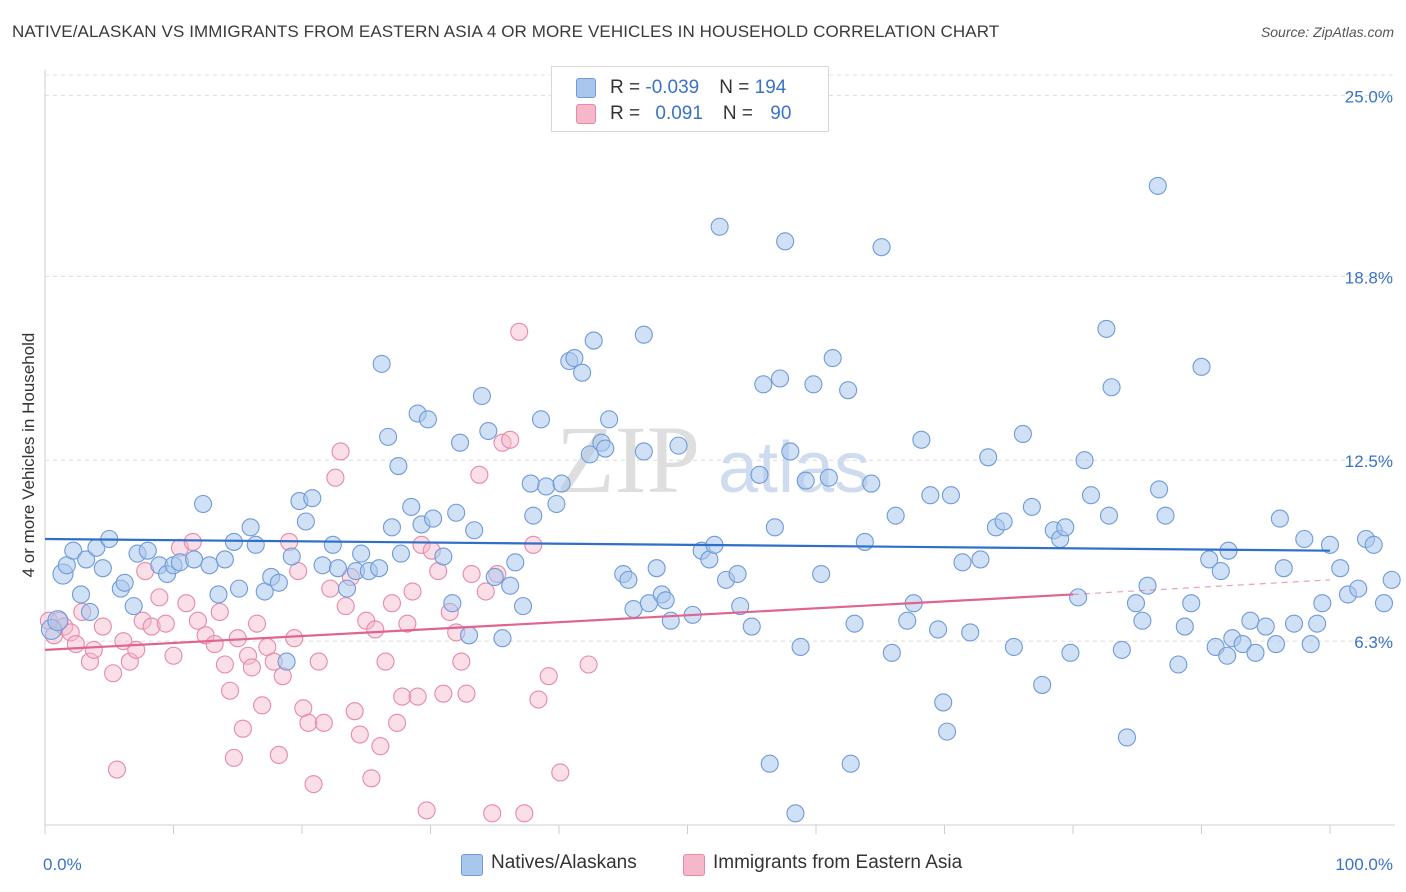 The height and width of the screenshot is (892, 1406). Describe the element at coordinates (1364, 864) in the screenshot. I see `x-tick-label: 100.0%` at that location.